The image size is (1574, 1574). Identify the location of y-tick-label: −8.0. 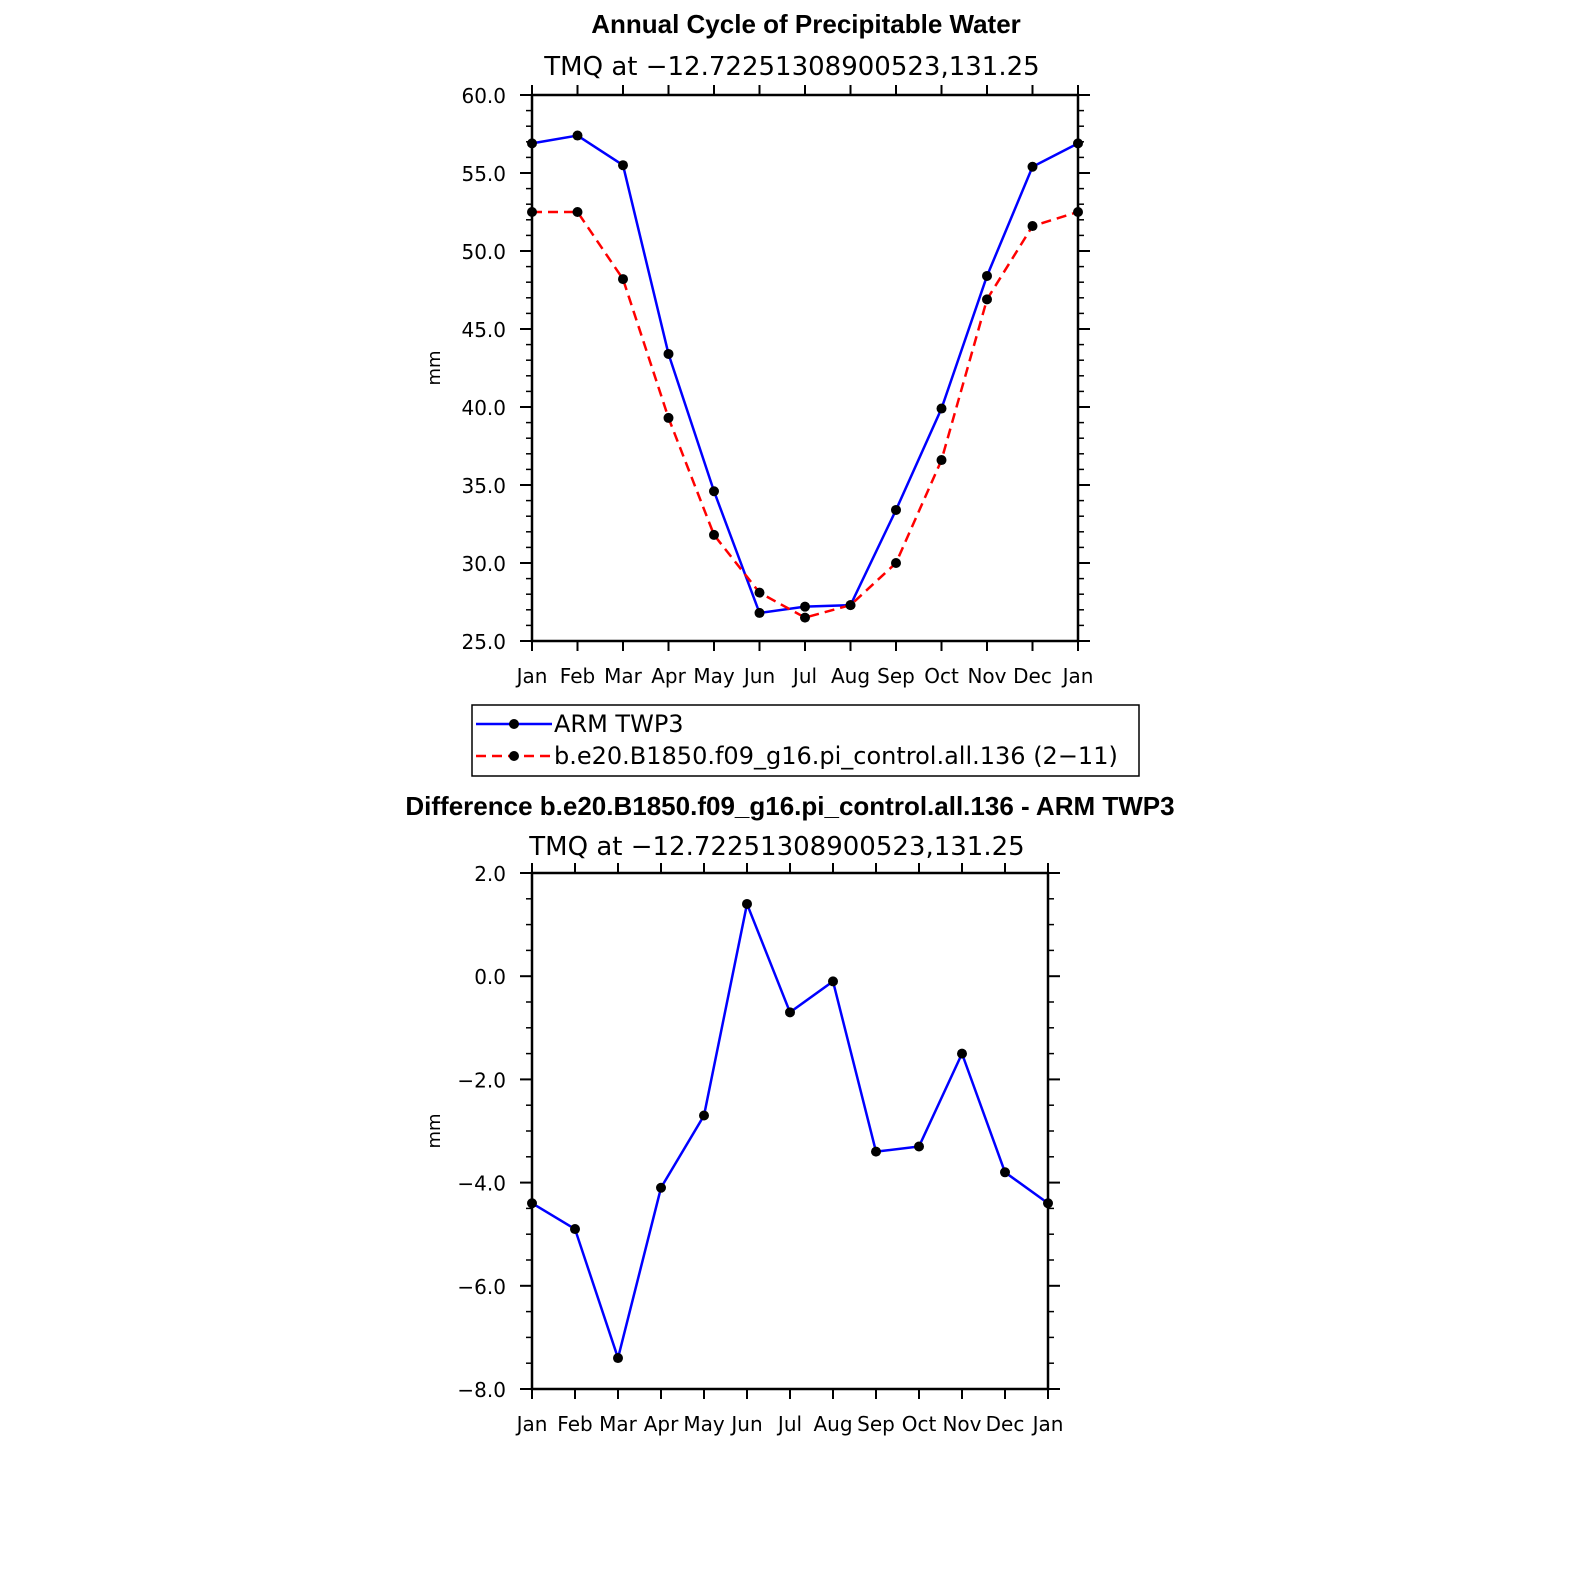
(481, 1390).